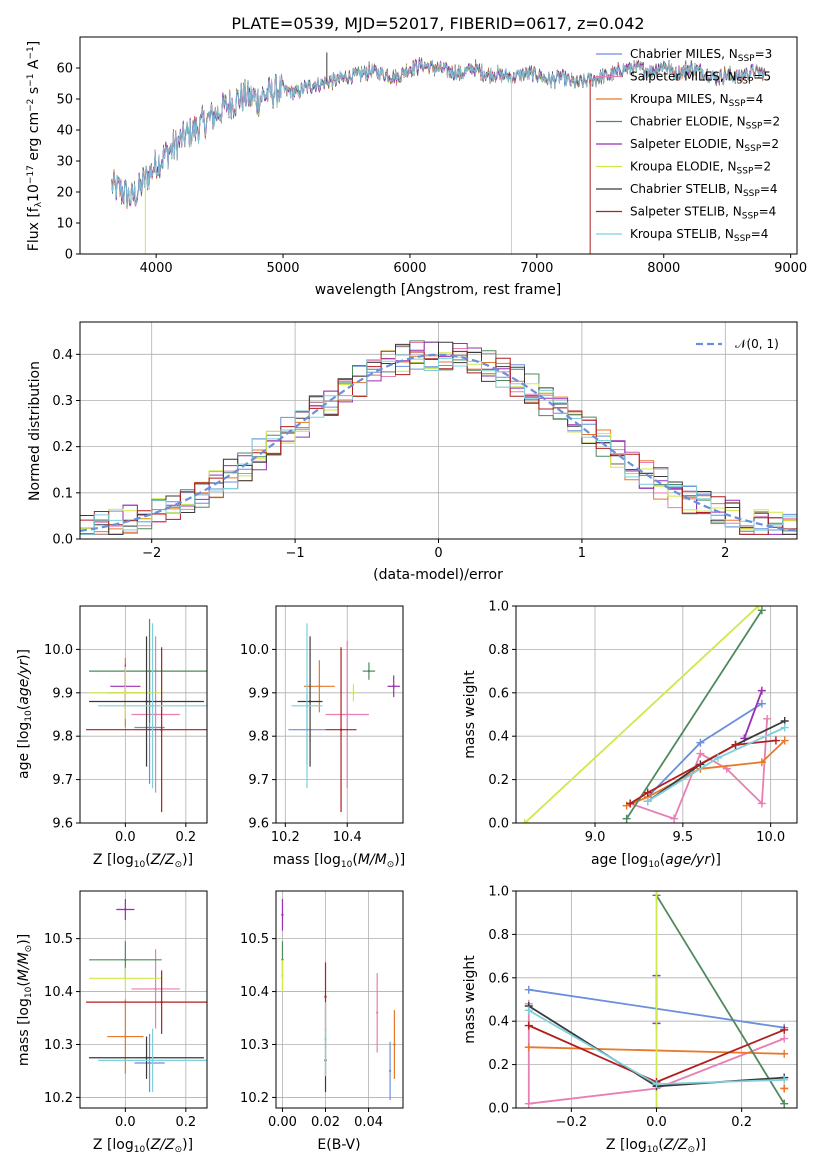 The height and width of the screenshot is (1170, 819). Describe the element at coordinates (790, 268) in the screenshot. I see `x-tick-label: 9000` at that location.